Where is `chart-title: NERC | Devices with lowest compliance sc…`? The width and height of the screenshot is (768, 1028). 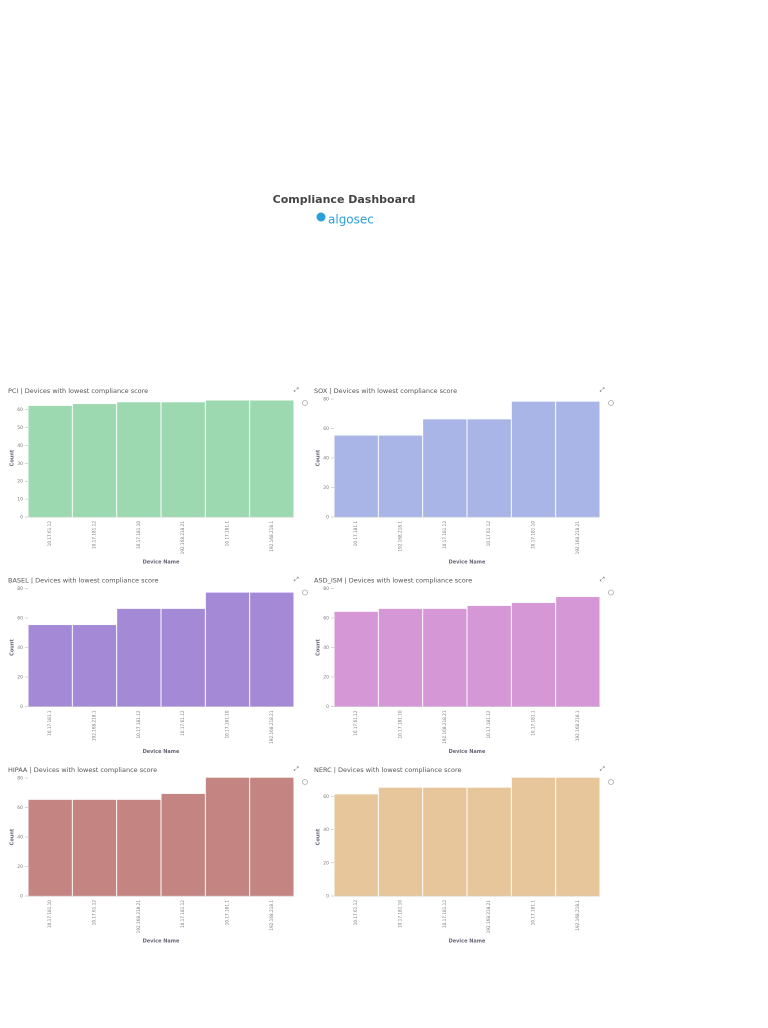
chart-title: NERC | Devices with lowest compliance sc… is located at coordinates (388, 770).